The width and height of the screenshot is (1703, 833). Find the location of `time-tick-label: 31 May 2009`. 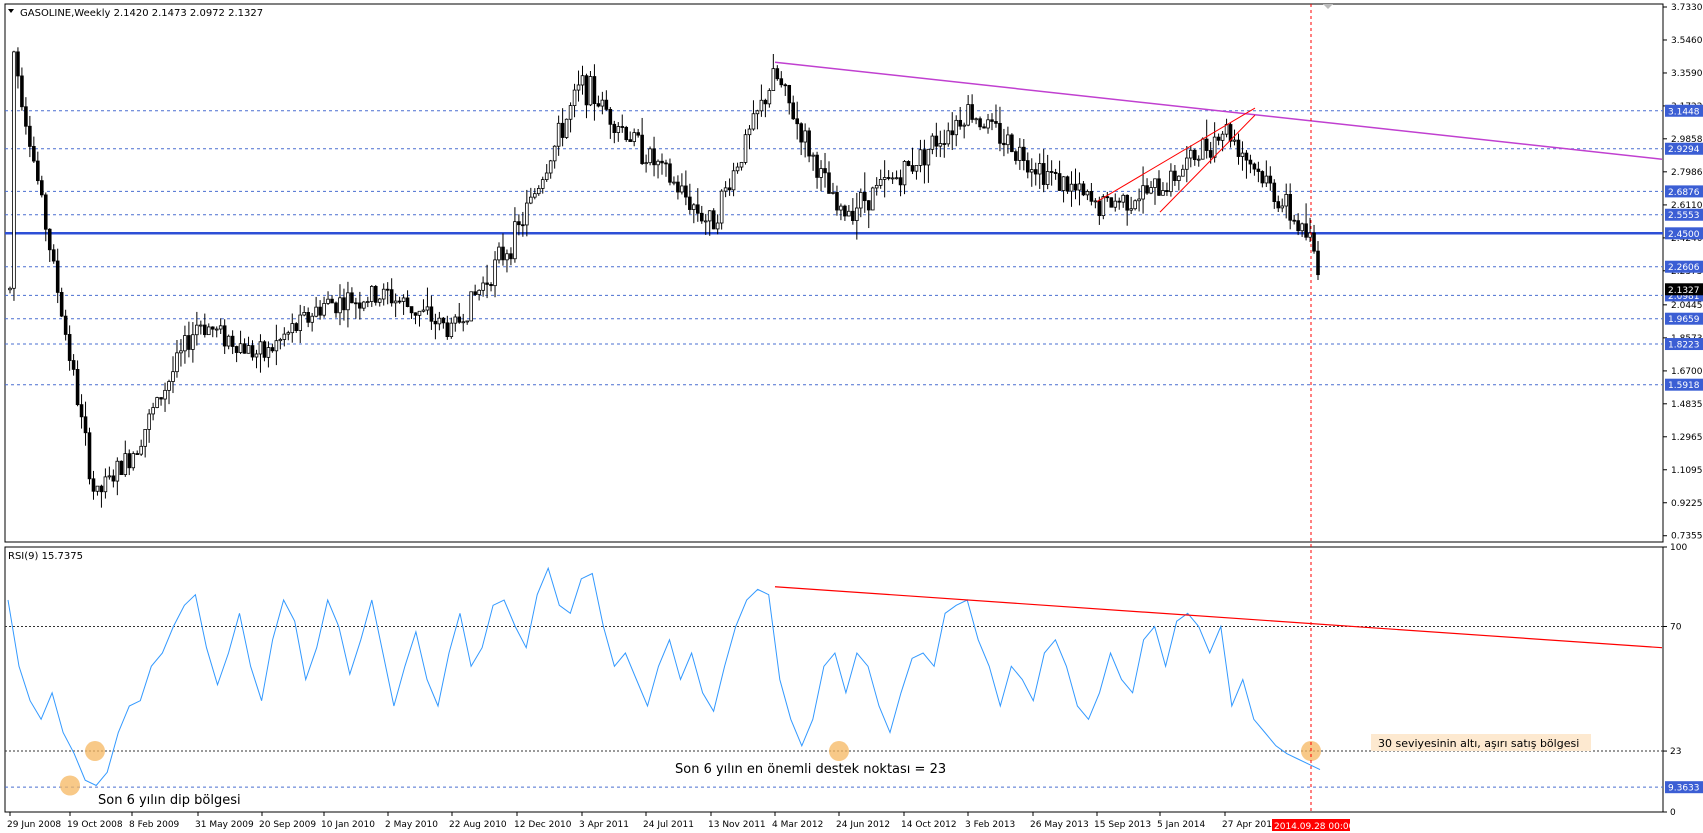

time-tick-label: 31 May 2009 is located at coordinates (224, 825).